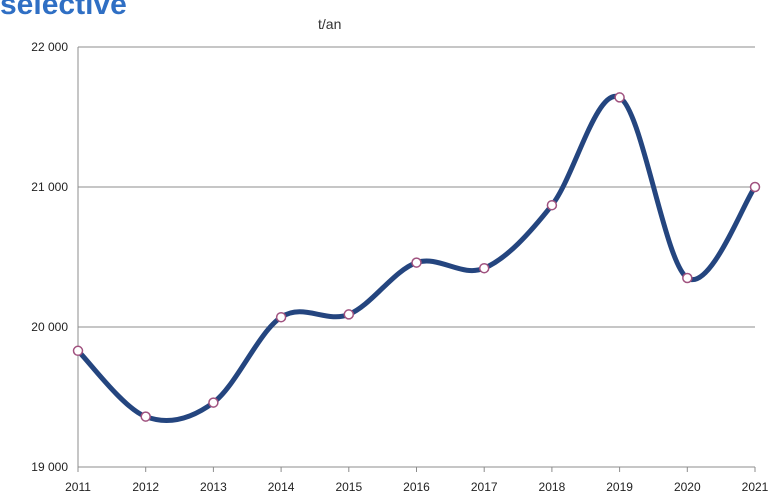 The image size is (773, 498). What do you see at coordinates (552, 205) in the screenshot?
I see `data-point-2018` at bounding box center [552, 205].